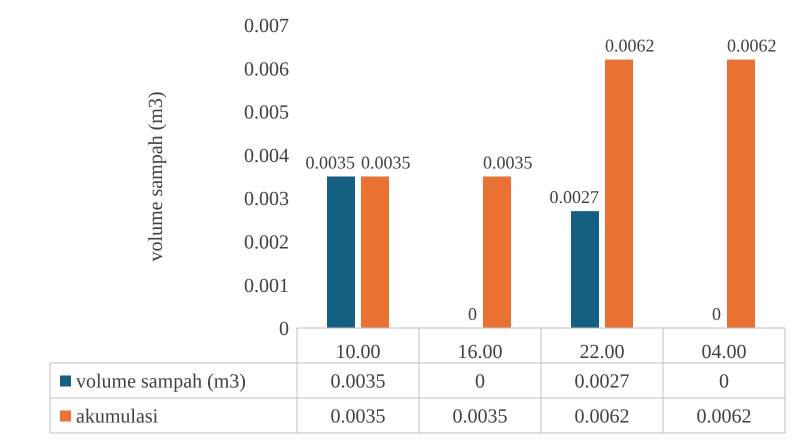  What do you see at coordinates (266, 243) in the screenshot?
I see `y-tick-label: 0.002` at bounding box center [266, 243].